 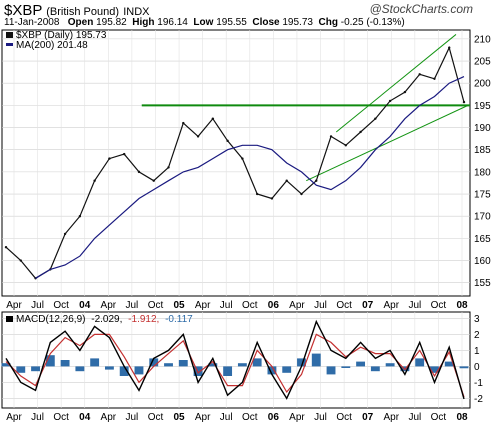 I want to click on high-value: 196.14, so click(x=172, y=22).